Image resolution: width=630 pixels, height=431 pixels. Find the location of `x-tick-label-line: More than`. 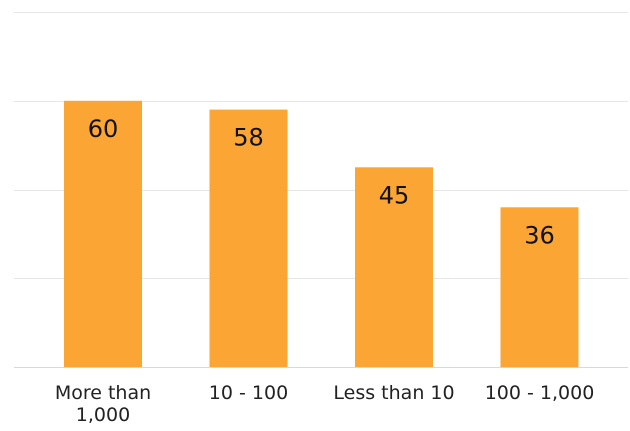

x-tick-label-line: More than is located at coordinates (103, 393).